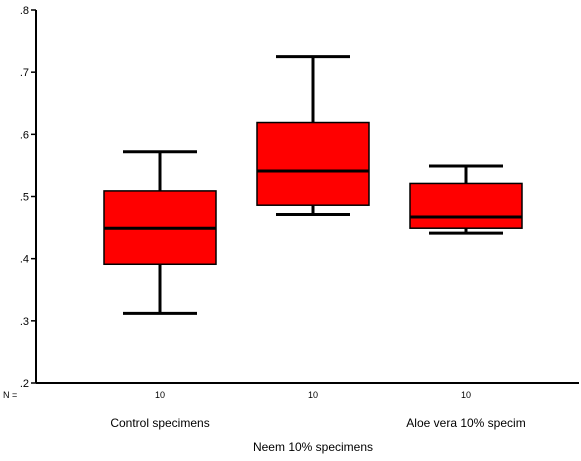 The height and width of the screenshot is (461, 581). What do you see at coordinates (24, 198) in the screenshot?
I see `y-tick-label: .5` at bounding box center [24, 198].